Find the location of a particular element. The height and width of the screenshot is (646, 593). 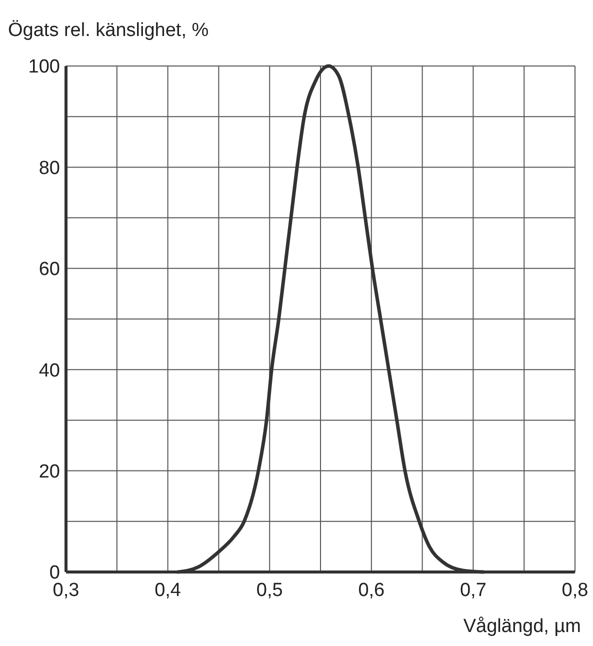

x-tick-label: 0,8 is located at coordinates (575, 590).